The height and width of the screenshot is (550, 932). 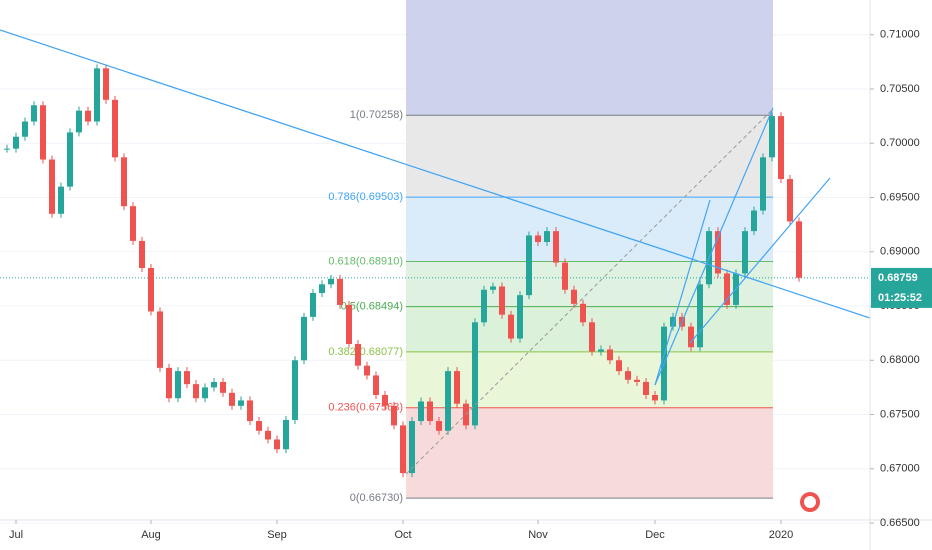 What do you see at coordinates (900, 252) in the screenshot?
I see `y-tick-label: 0.69000` at bounding box center [900, 252].